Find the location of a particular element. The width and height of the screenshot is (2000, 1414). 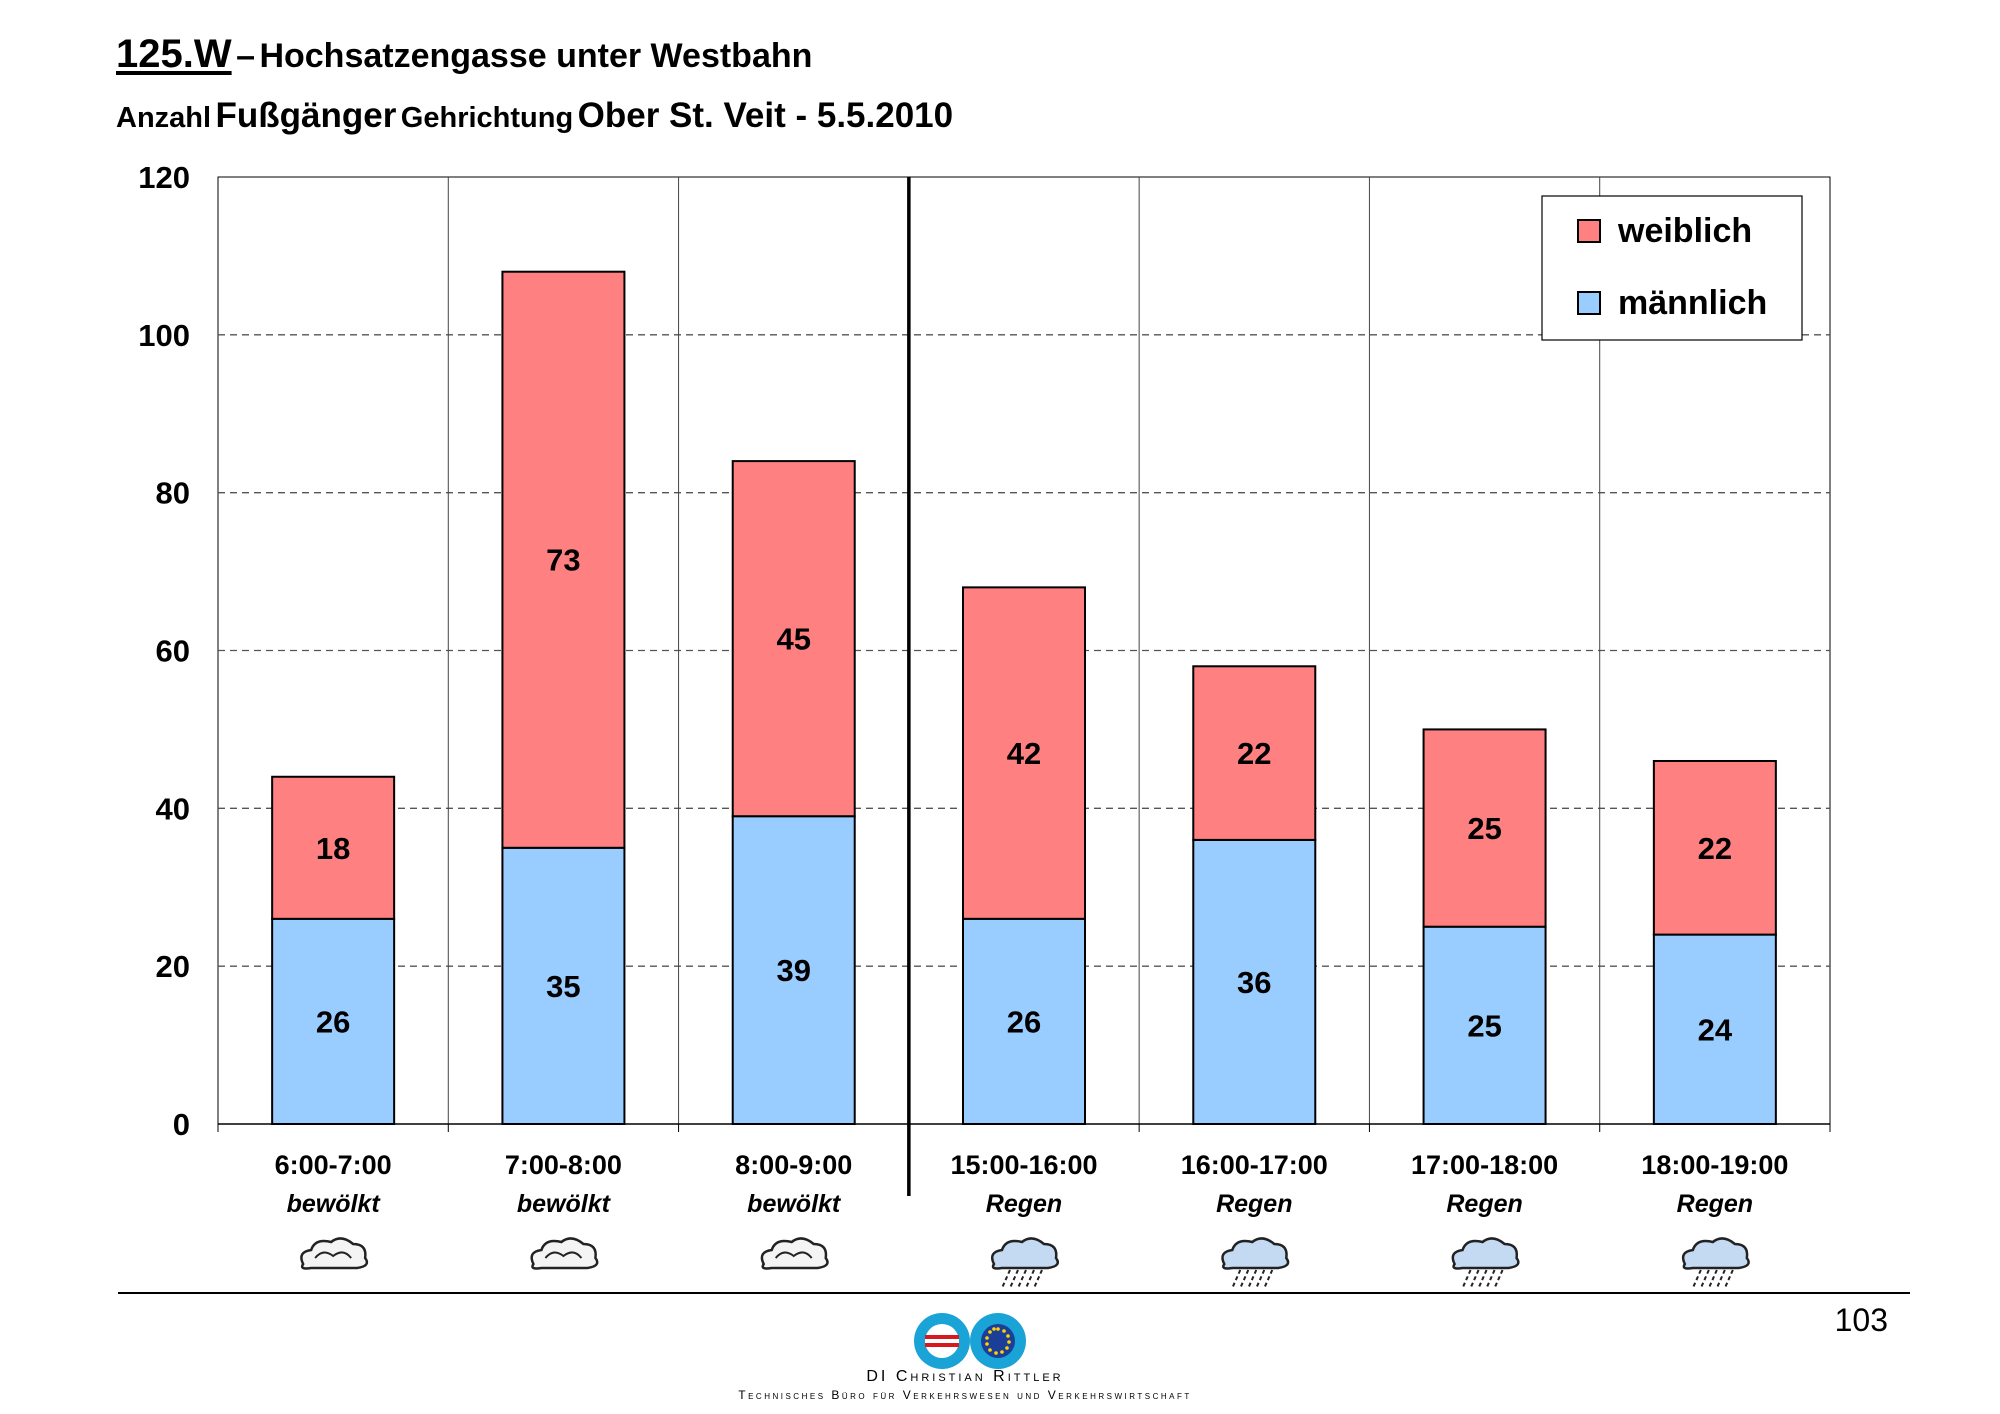

bar-value-label: 35 is located at coordinates (563, 986).